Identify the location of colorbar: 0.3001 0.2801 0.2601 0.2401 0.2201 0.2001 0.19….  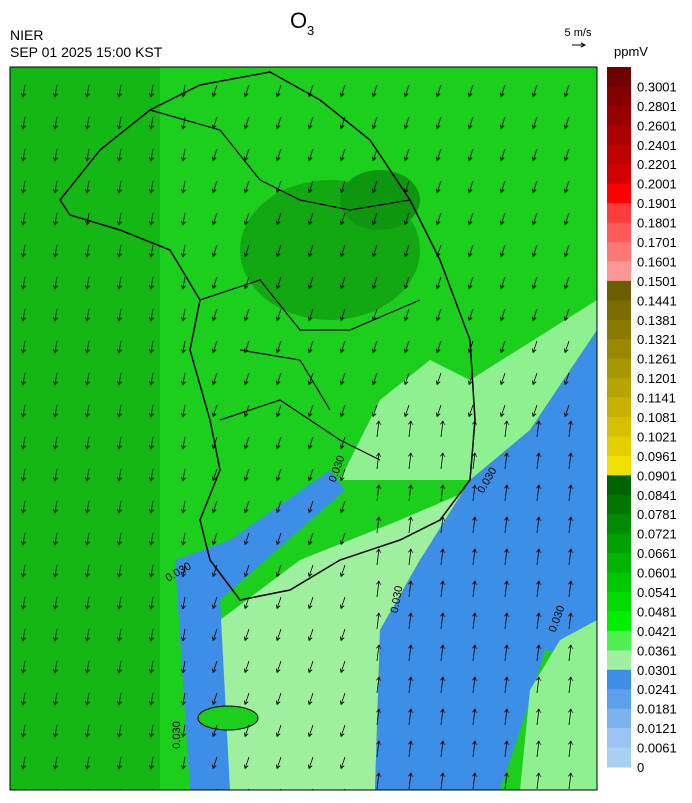
(642, 421).